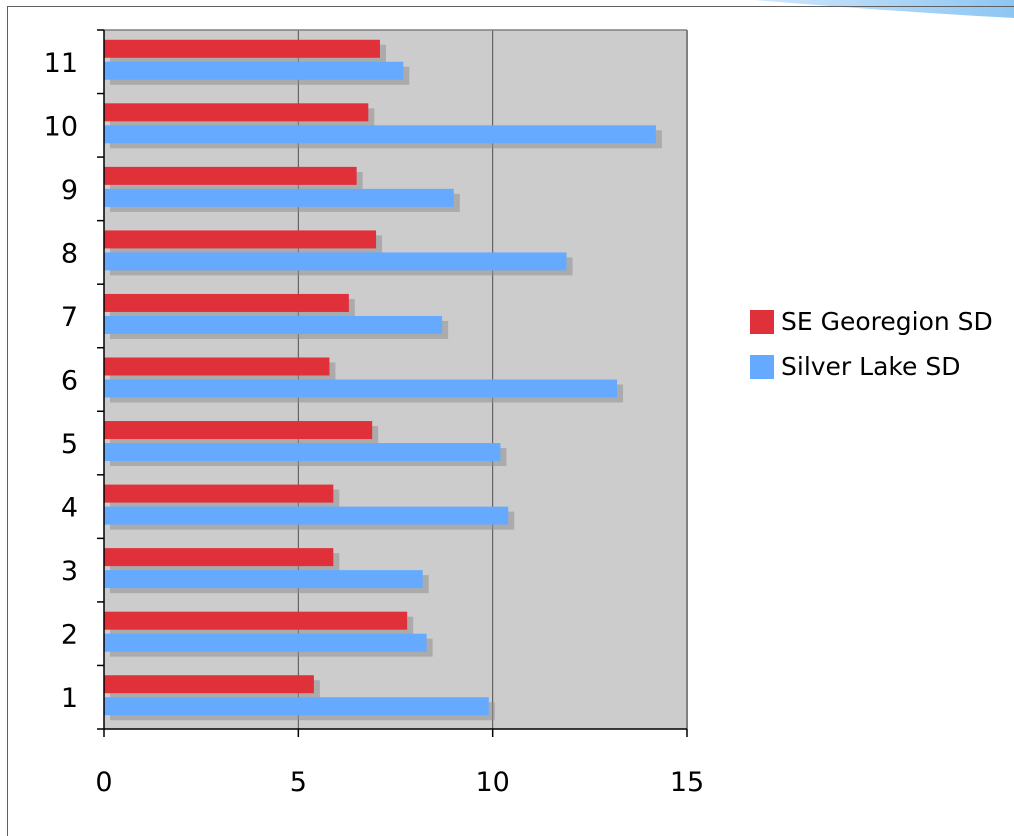 Image resolution: width=1014 pixels, height=836 pixels. What do you see at coordinates (871, 366) in the screenshot?
I see `legend-label-silver-lake: Silver Lake SD` at bounding box center [871, 366].